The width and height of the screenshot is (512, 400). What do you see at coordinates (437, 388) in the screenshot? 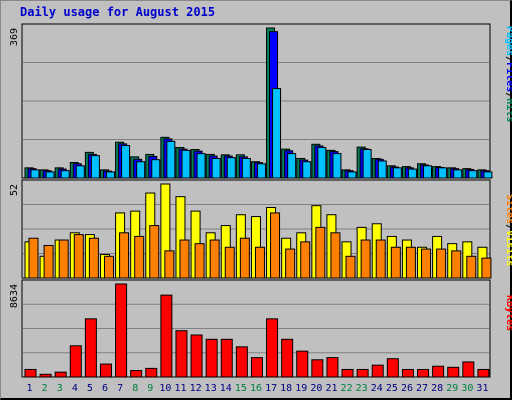
I see `day-label-28: 28` at bounding box center [437, 388].